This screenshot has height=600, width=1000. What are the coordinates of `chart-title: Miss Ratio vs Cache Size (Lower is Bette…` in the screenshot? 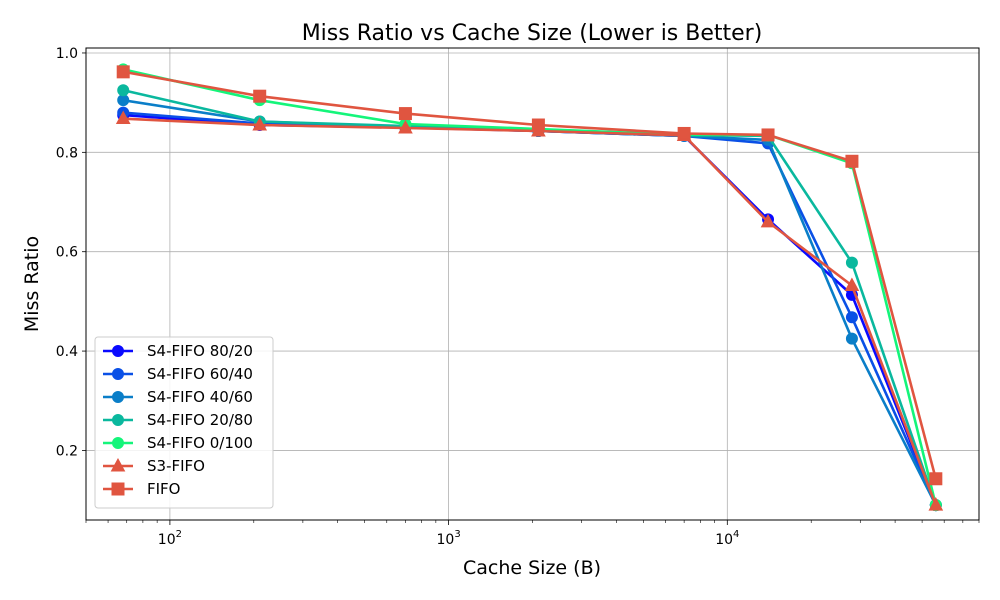 It's located at (532, 33).